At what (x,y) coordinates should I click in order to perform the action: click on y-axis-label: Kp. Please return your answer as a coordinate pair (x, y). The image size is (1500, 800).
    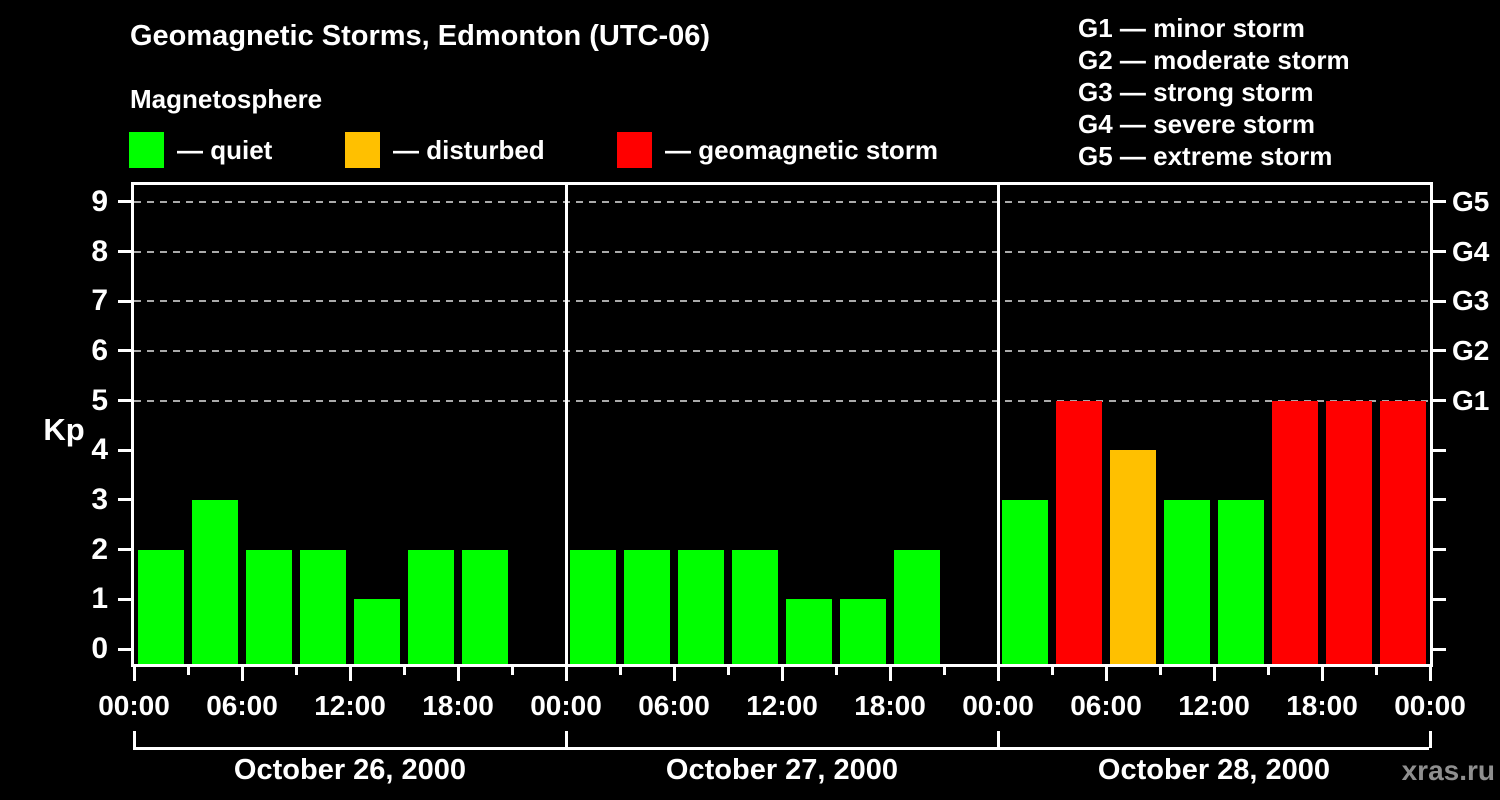
    Looking at the image, I should click on (64, 429).